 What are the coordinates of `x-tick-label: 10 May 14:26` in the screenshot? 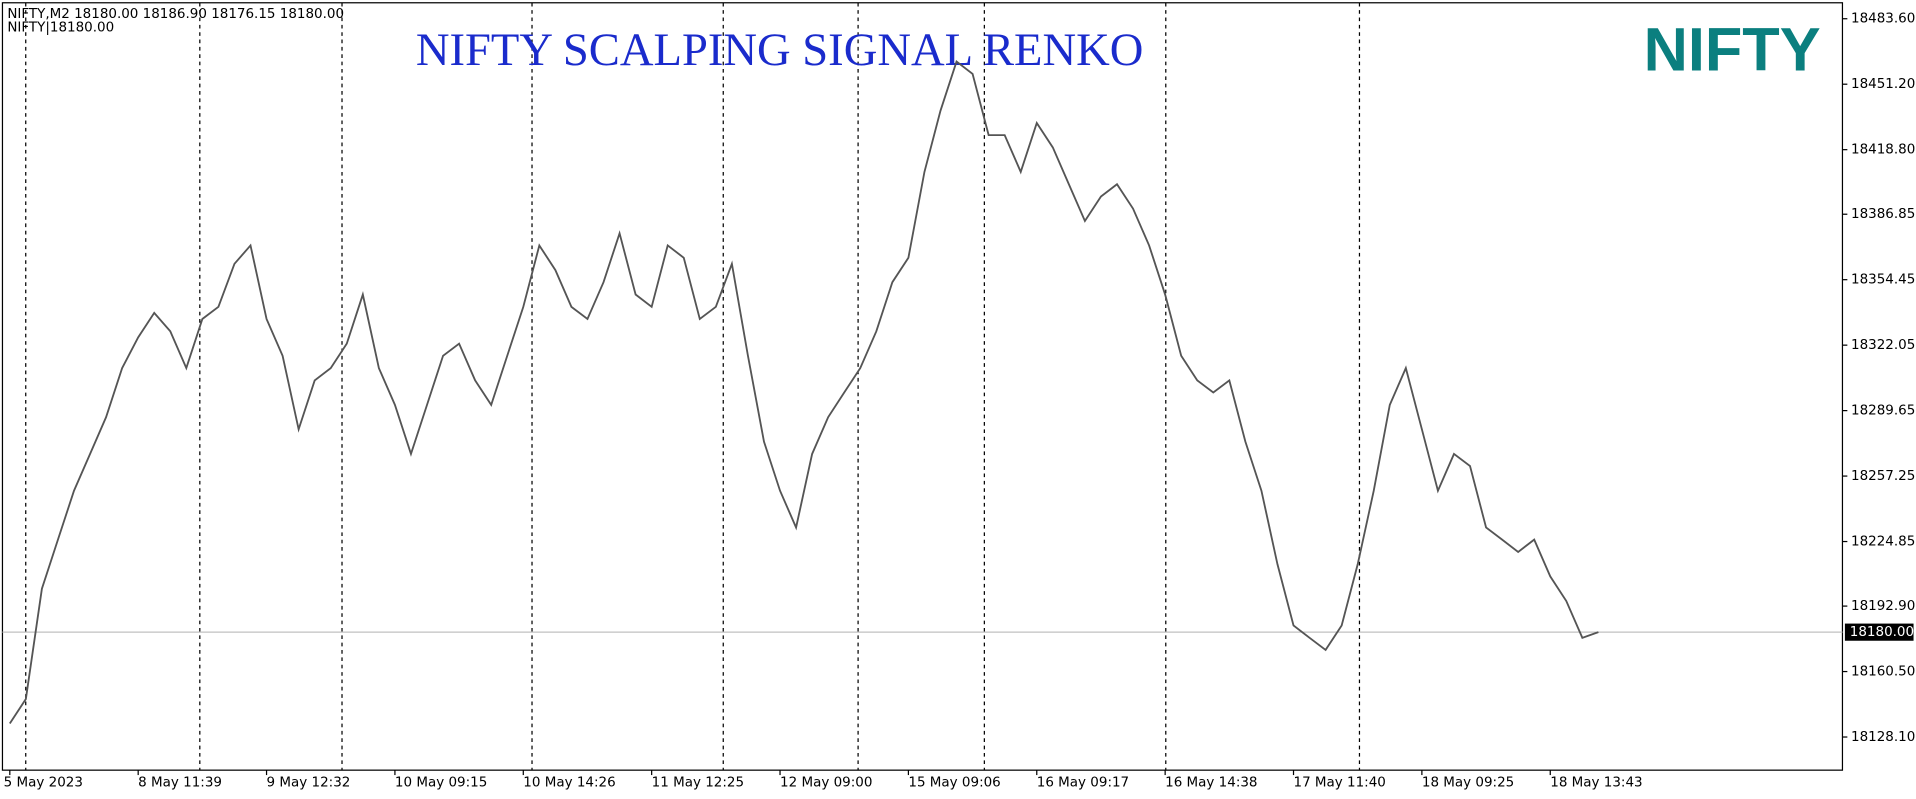 It's located at (569, 782).